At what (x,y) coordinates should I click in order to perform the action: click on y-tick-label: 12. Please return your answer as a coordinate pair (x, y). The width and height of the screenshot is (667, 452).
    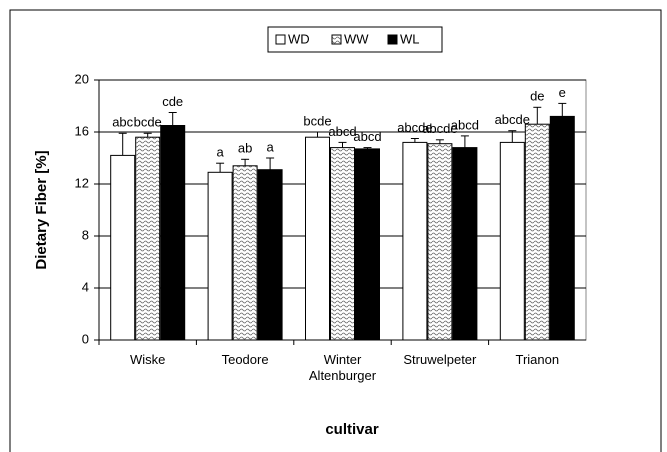
    Looking at the image, I should click on (82, 182).